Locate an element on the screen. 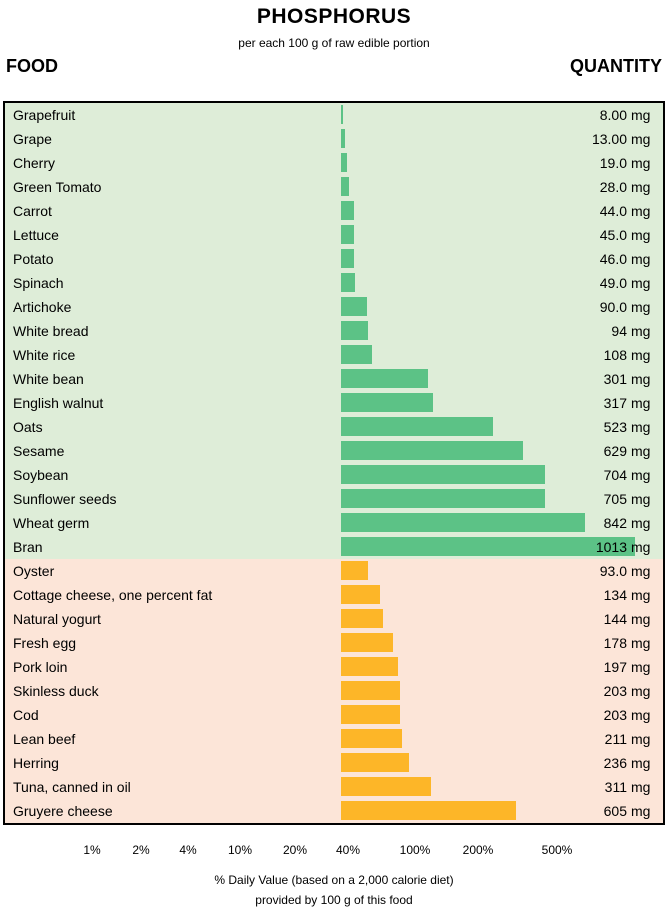 The height and width of the screenshot is (918, 668). food-column-header: FOOD is located at coordinates (32, 66).